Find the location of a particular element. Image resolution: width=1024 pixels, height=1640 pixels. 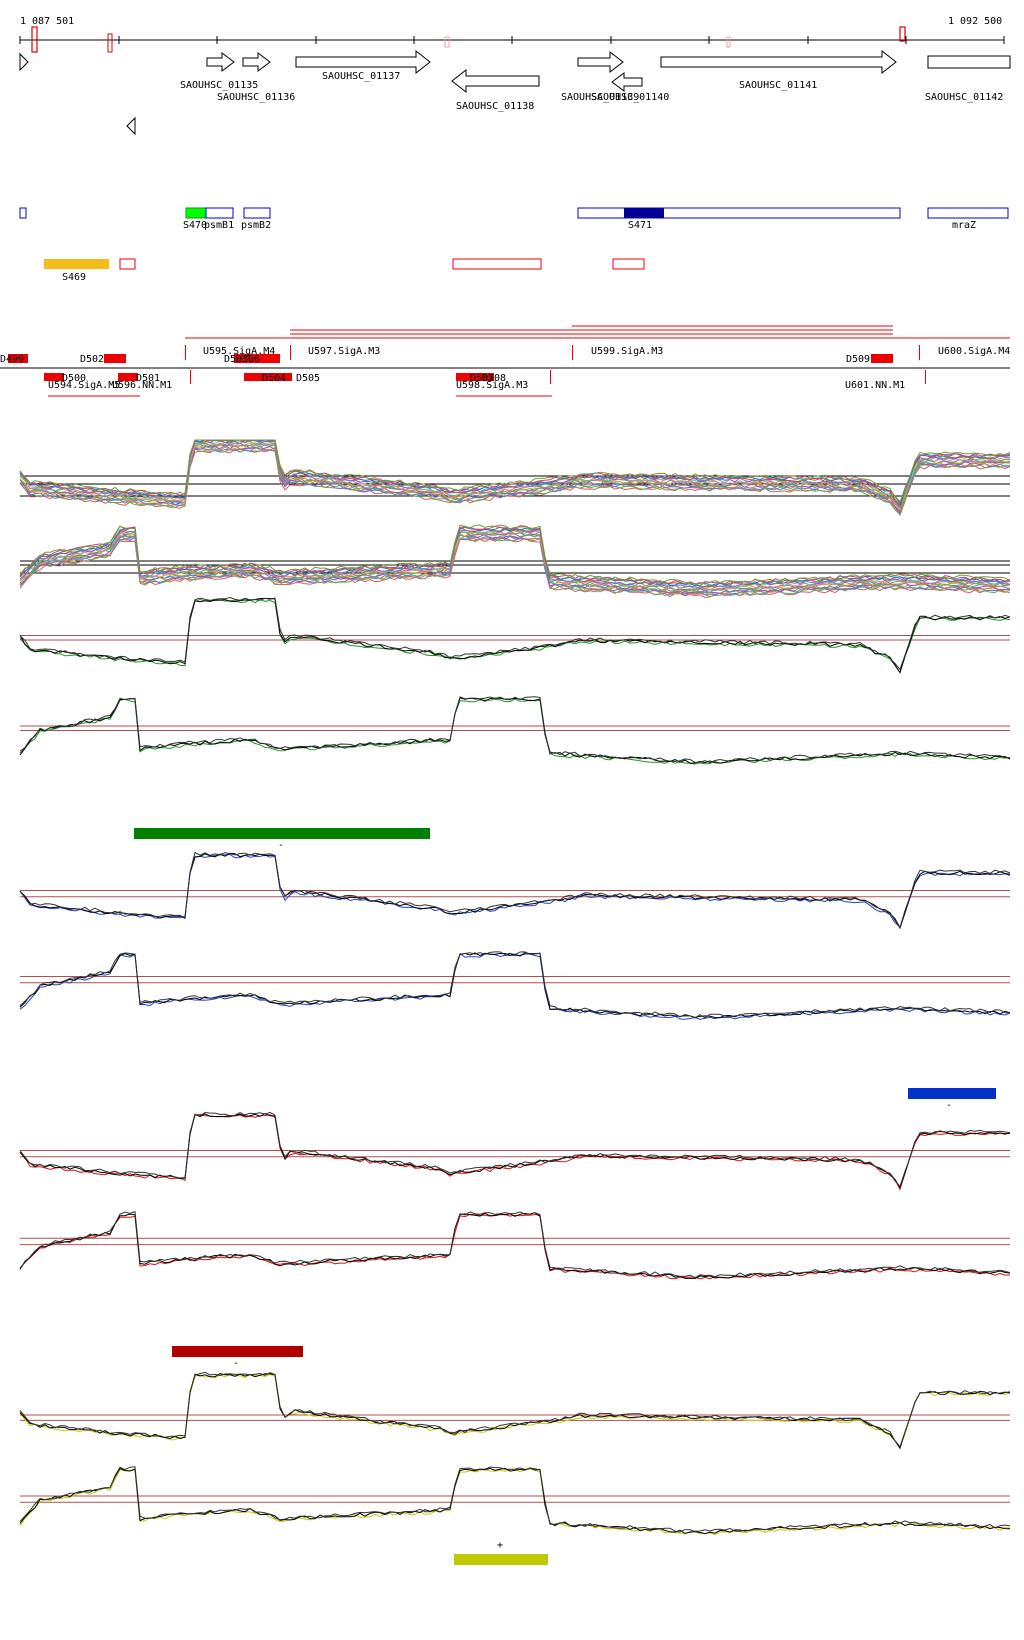

segment-label: D503 is located at coordinates (236, 359).